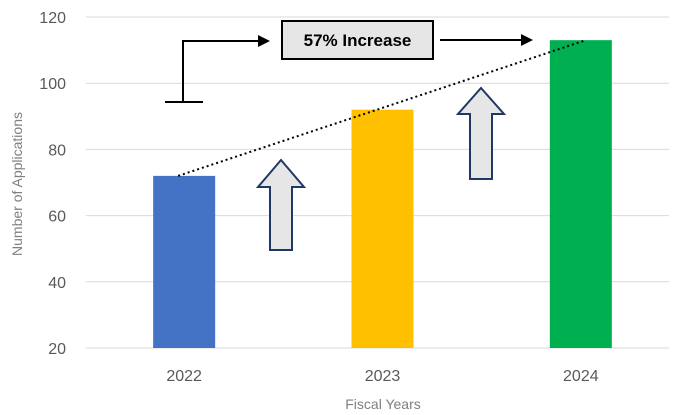  What do you see at coordinates (281, 204) in the screenshot?
I see `up-arrow-2022-2023` at bounding box center [281, 204].